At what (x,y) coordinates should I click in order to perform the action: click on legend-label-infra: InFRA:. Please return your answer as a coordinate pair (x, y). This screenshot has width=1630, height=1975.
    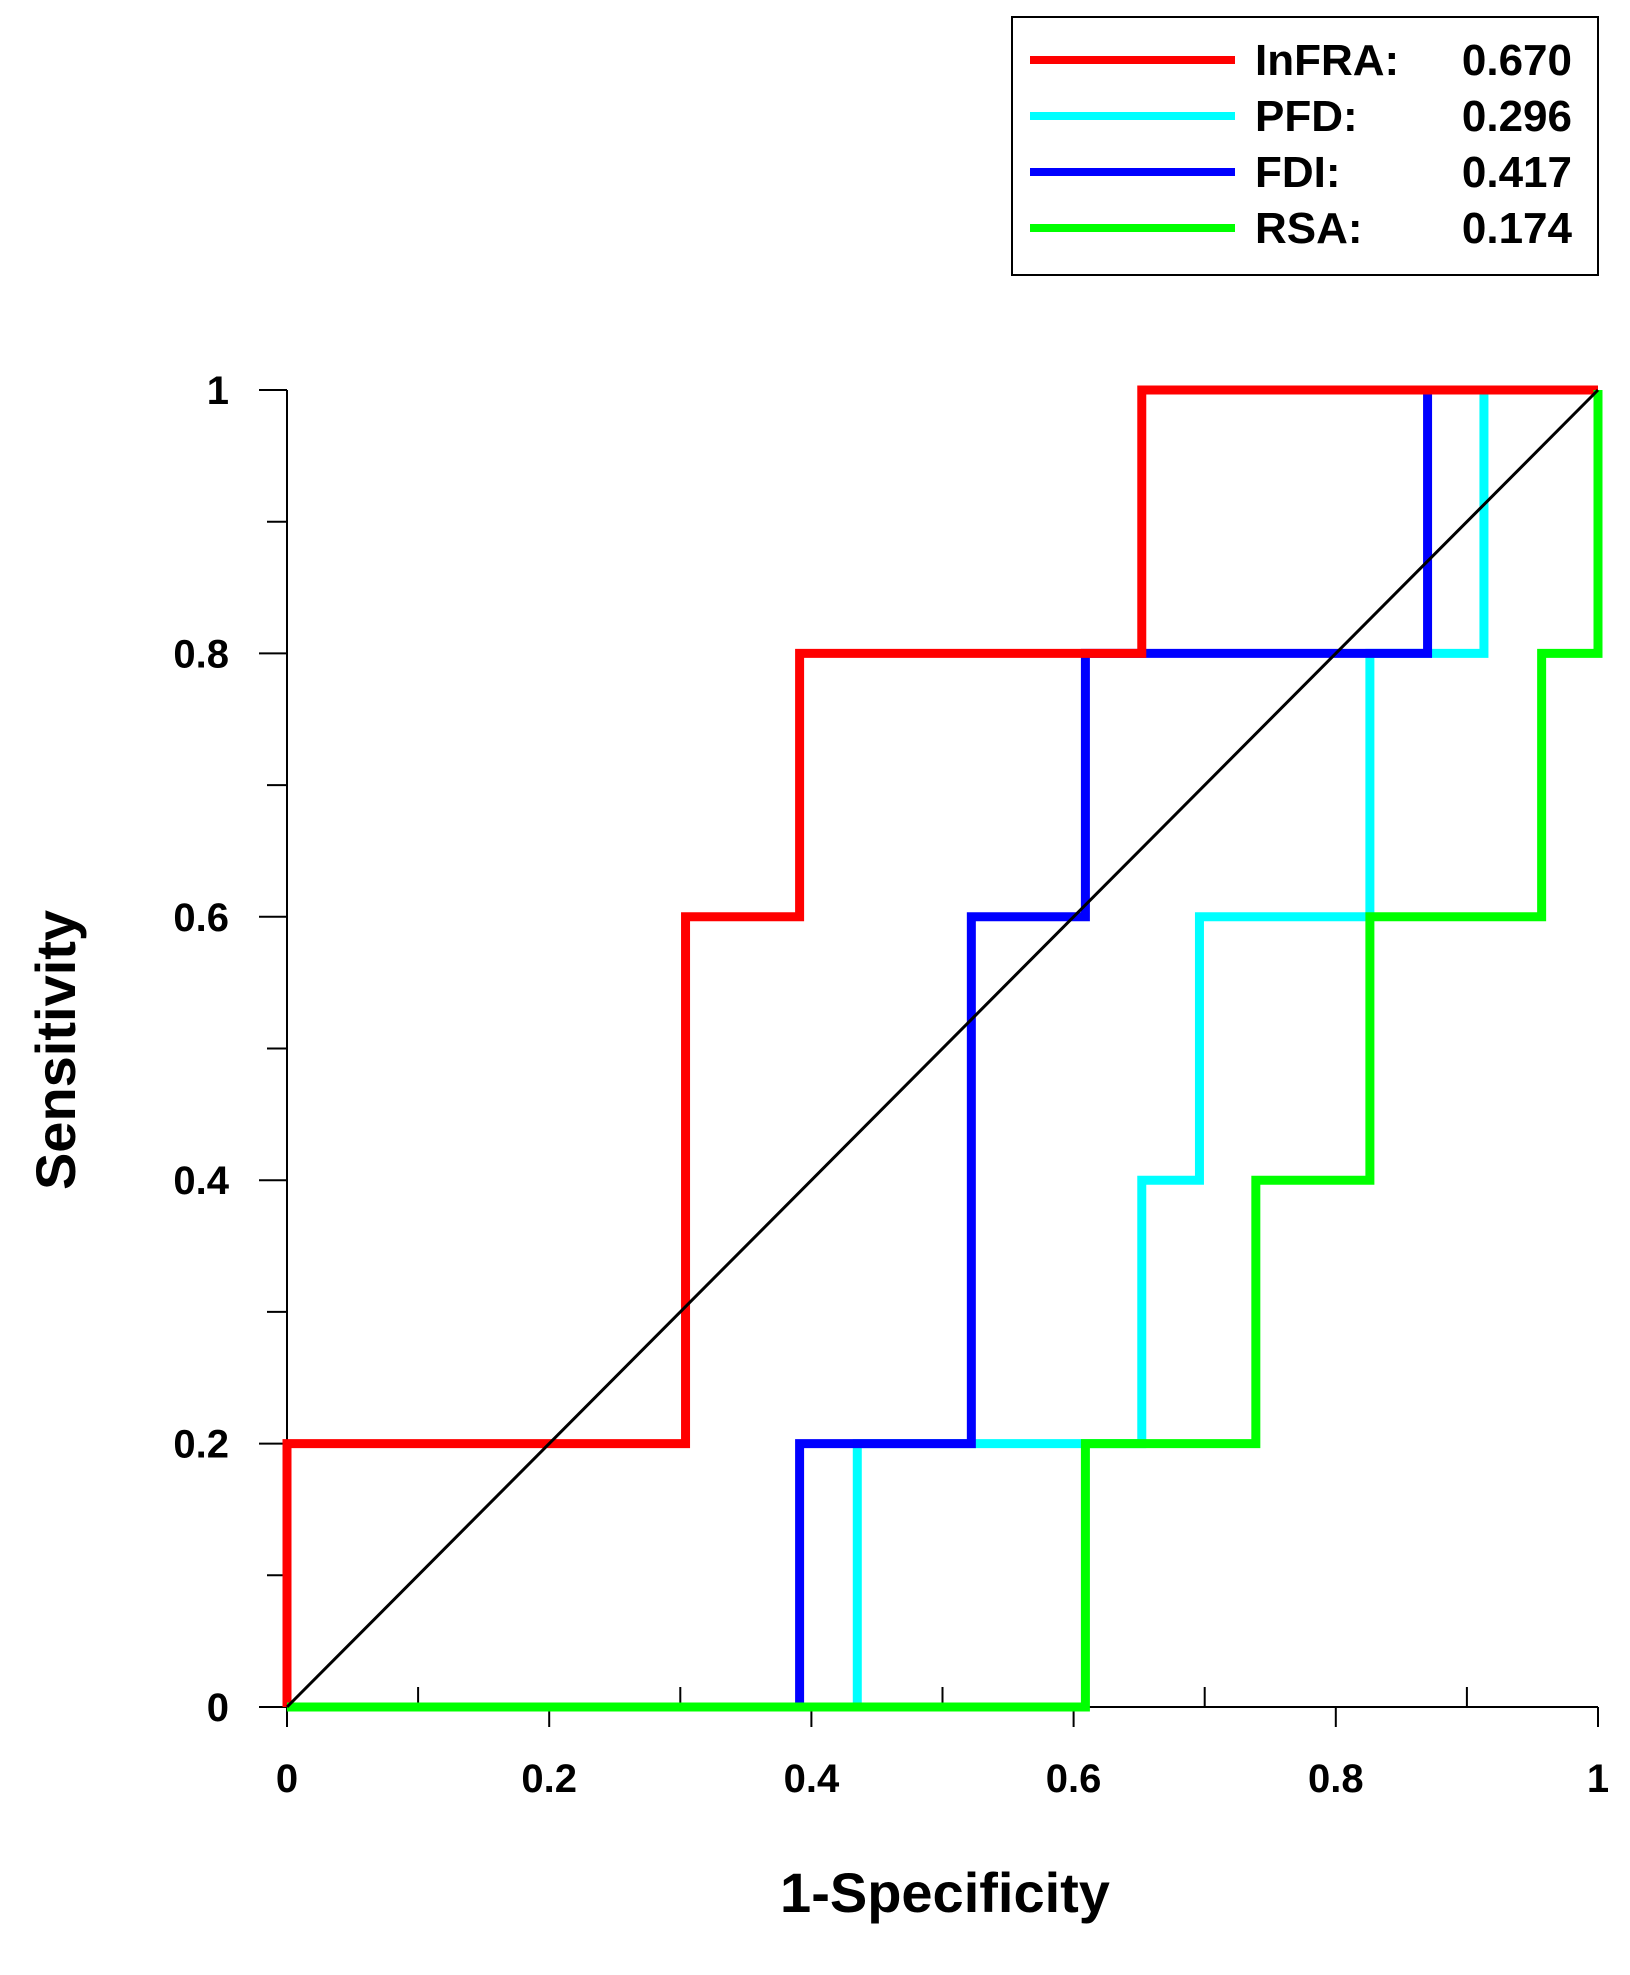
    Looking at the image, I should click on (1327, 60).